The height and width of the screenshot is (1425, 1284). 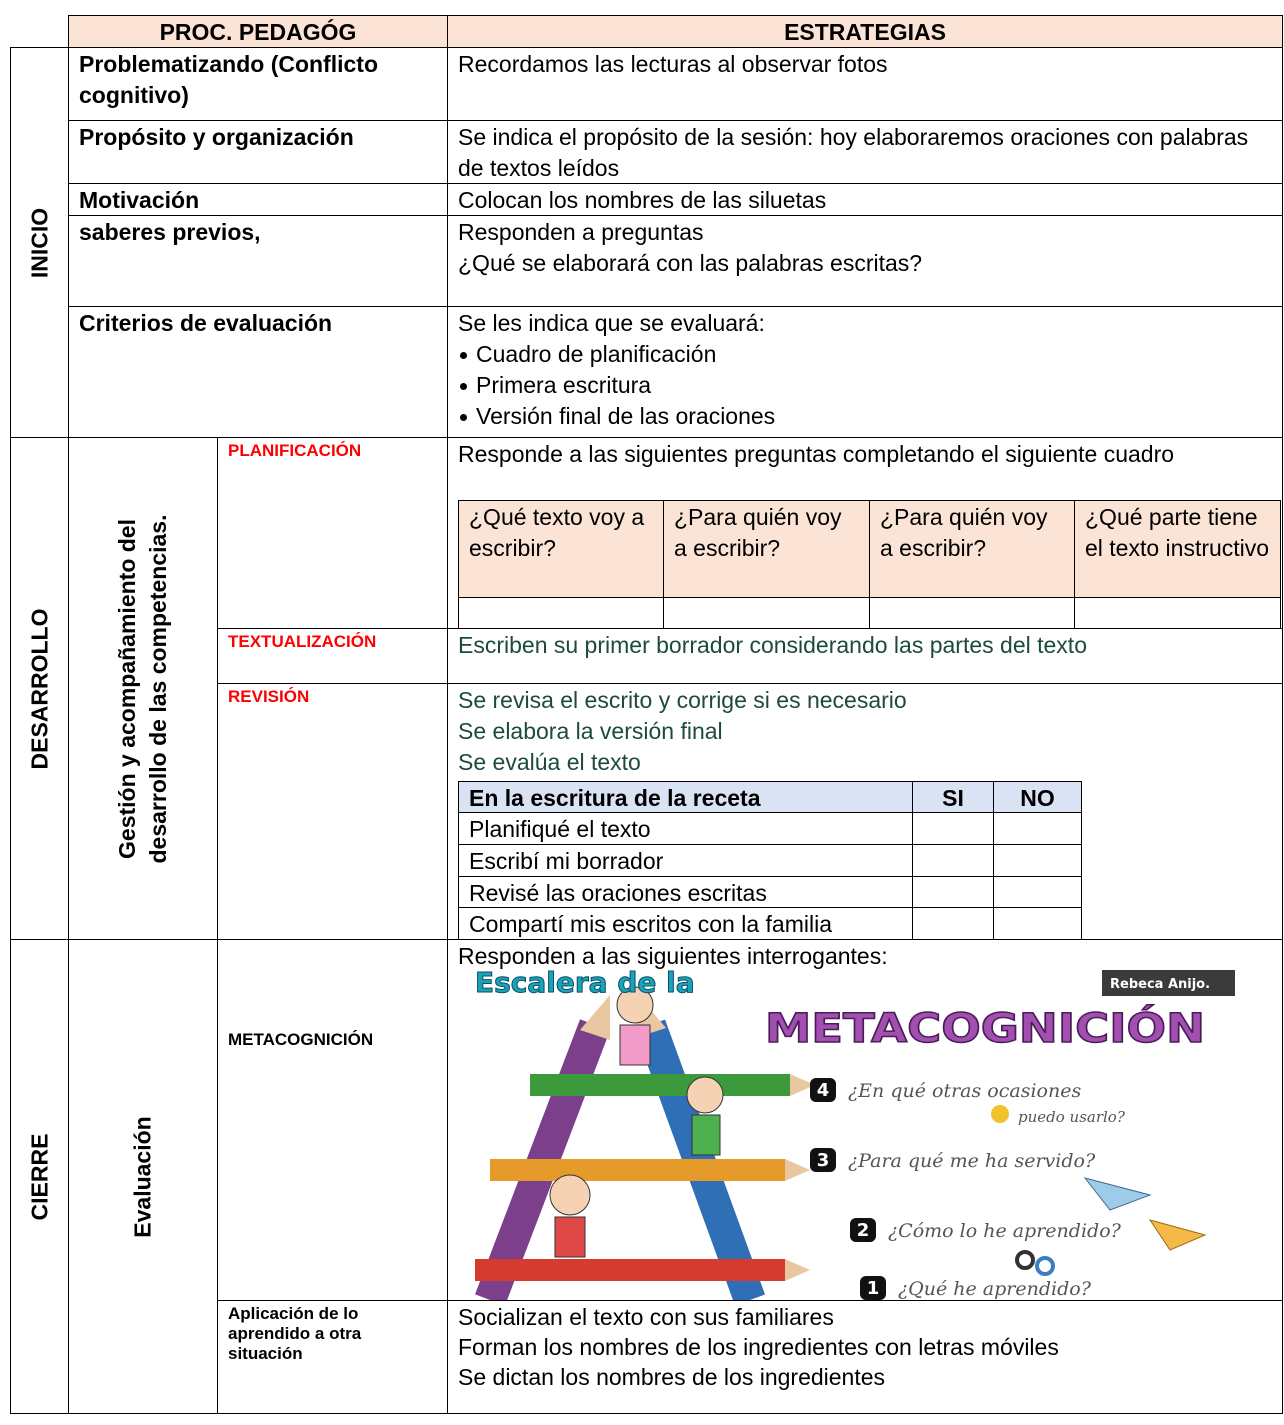 I want to click on process-label: Propósito y organización, so click(x=216, y=137).